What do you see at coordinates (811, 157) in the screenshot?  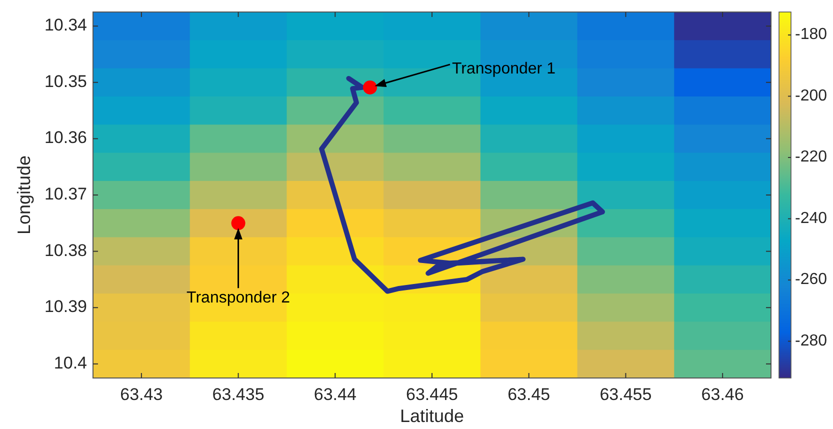 I see `color-bar-label: -220` at bounding box center [811, 157].